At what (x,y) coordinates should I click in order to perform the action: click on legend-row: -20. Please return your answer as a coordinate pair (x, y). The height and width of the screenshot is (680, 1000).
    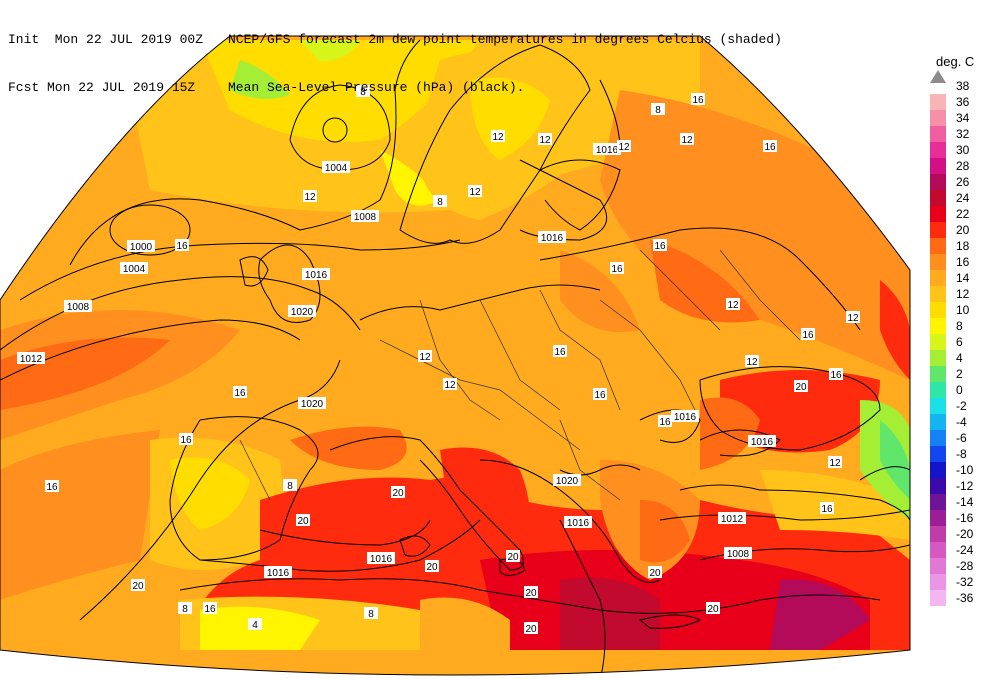
    Looking at the image, I should click on (965, 534).